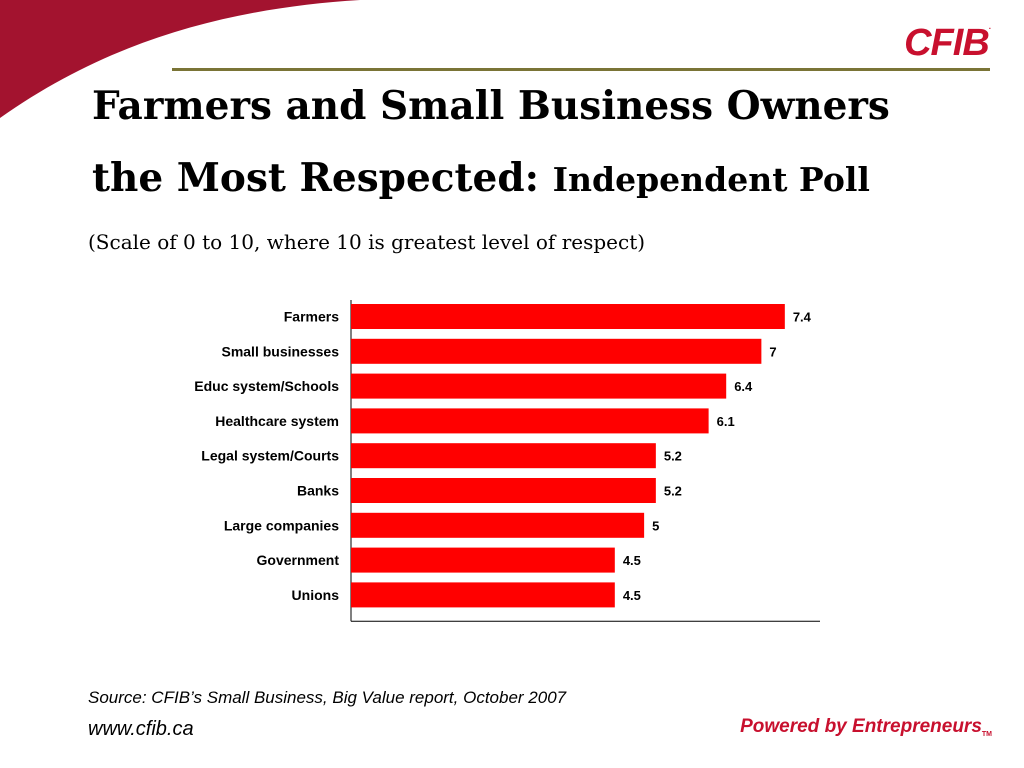 The height and width of the screenshot is (768, 1024). Describe the element at coordinates (861, 726) in the screenshot. I see `tagline-text: Powered by Entrepreneurs` at that location.